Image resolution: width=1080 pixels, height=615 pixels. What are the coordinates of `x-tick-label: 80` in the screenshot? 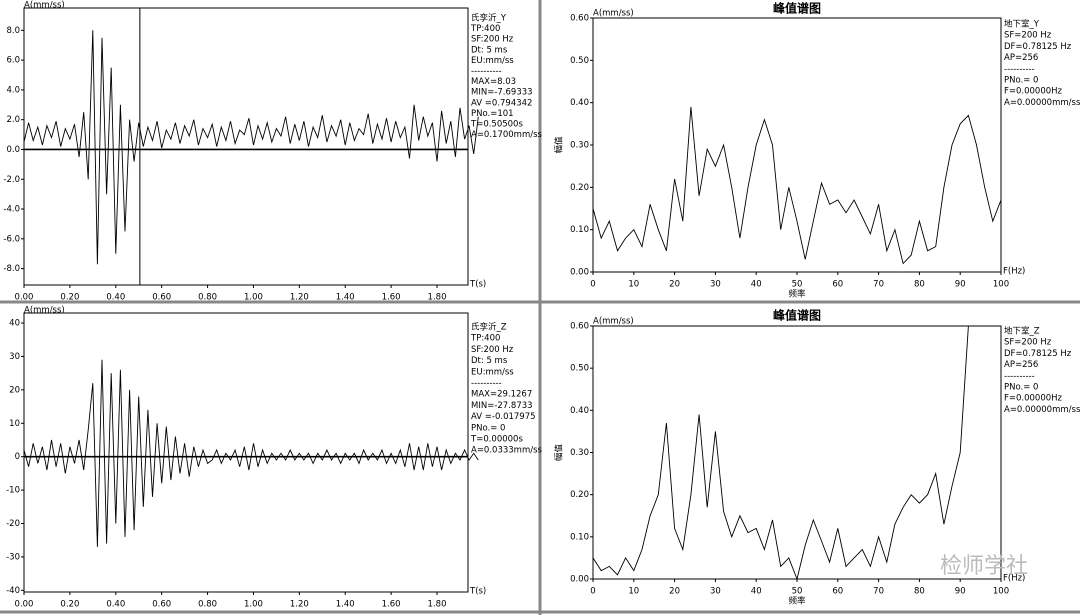 It's located at (919, 285).